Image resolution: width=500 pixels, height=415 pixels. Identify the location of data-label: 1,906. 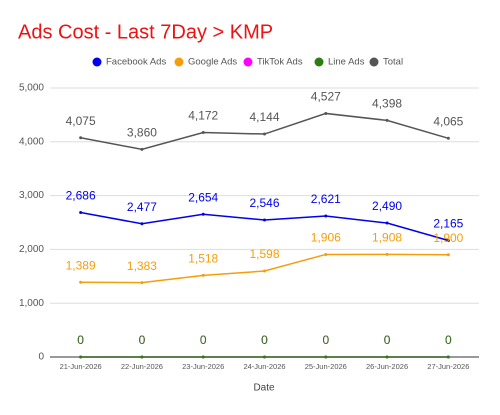
(326, 238).